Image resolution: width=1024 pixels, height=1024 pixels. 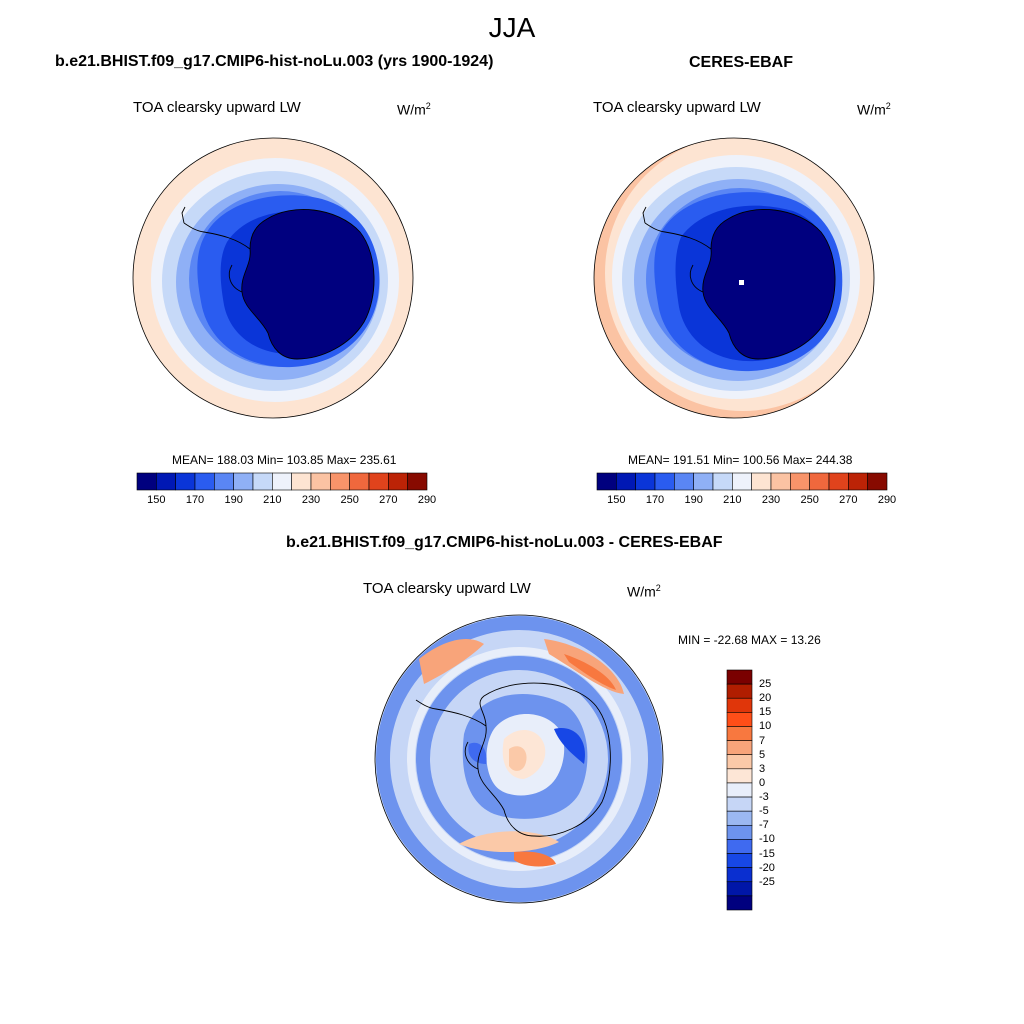 I want to click on colorbar-tick-label: 290, so click(x=427, y=500).